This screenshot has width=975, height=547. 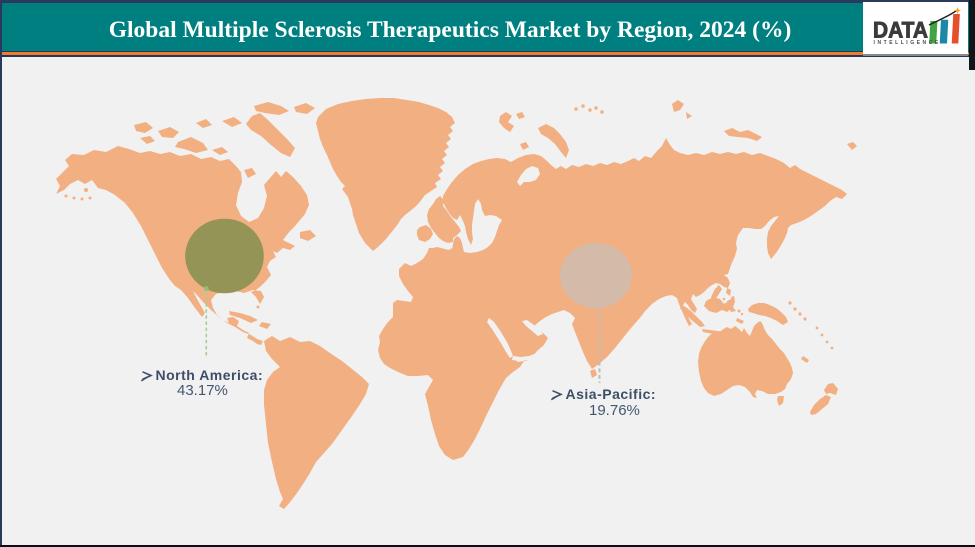 I want to click on svg-text: DATA, so click(x=900, y=30).